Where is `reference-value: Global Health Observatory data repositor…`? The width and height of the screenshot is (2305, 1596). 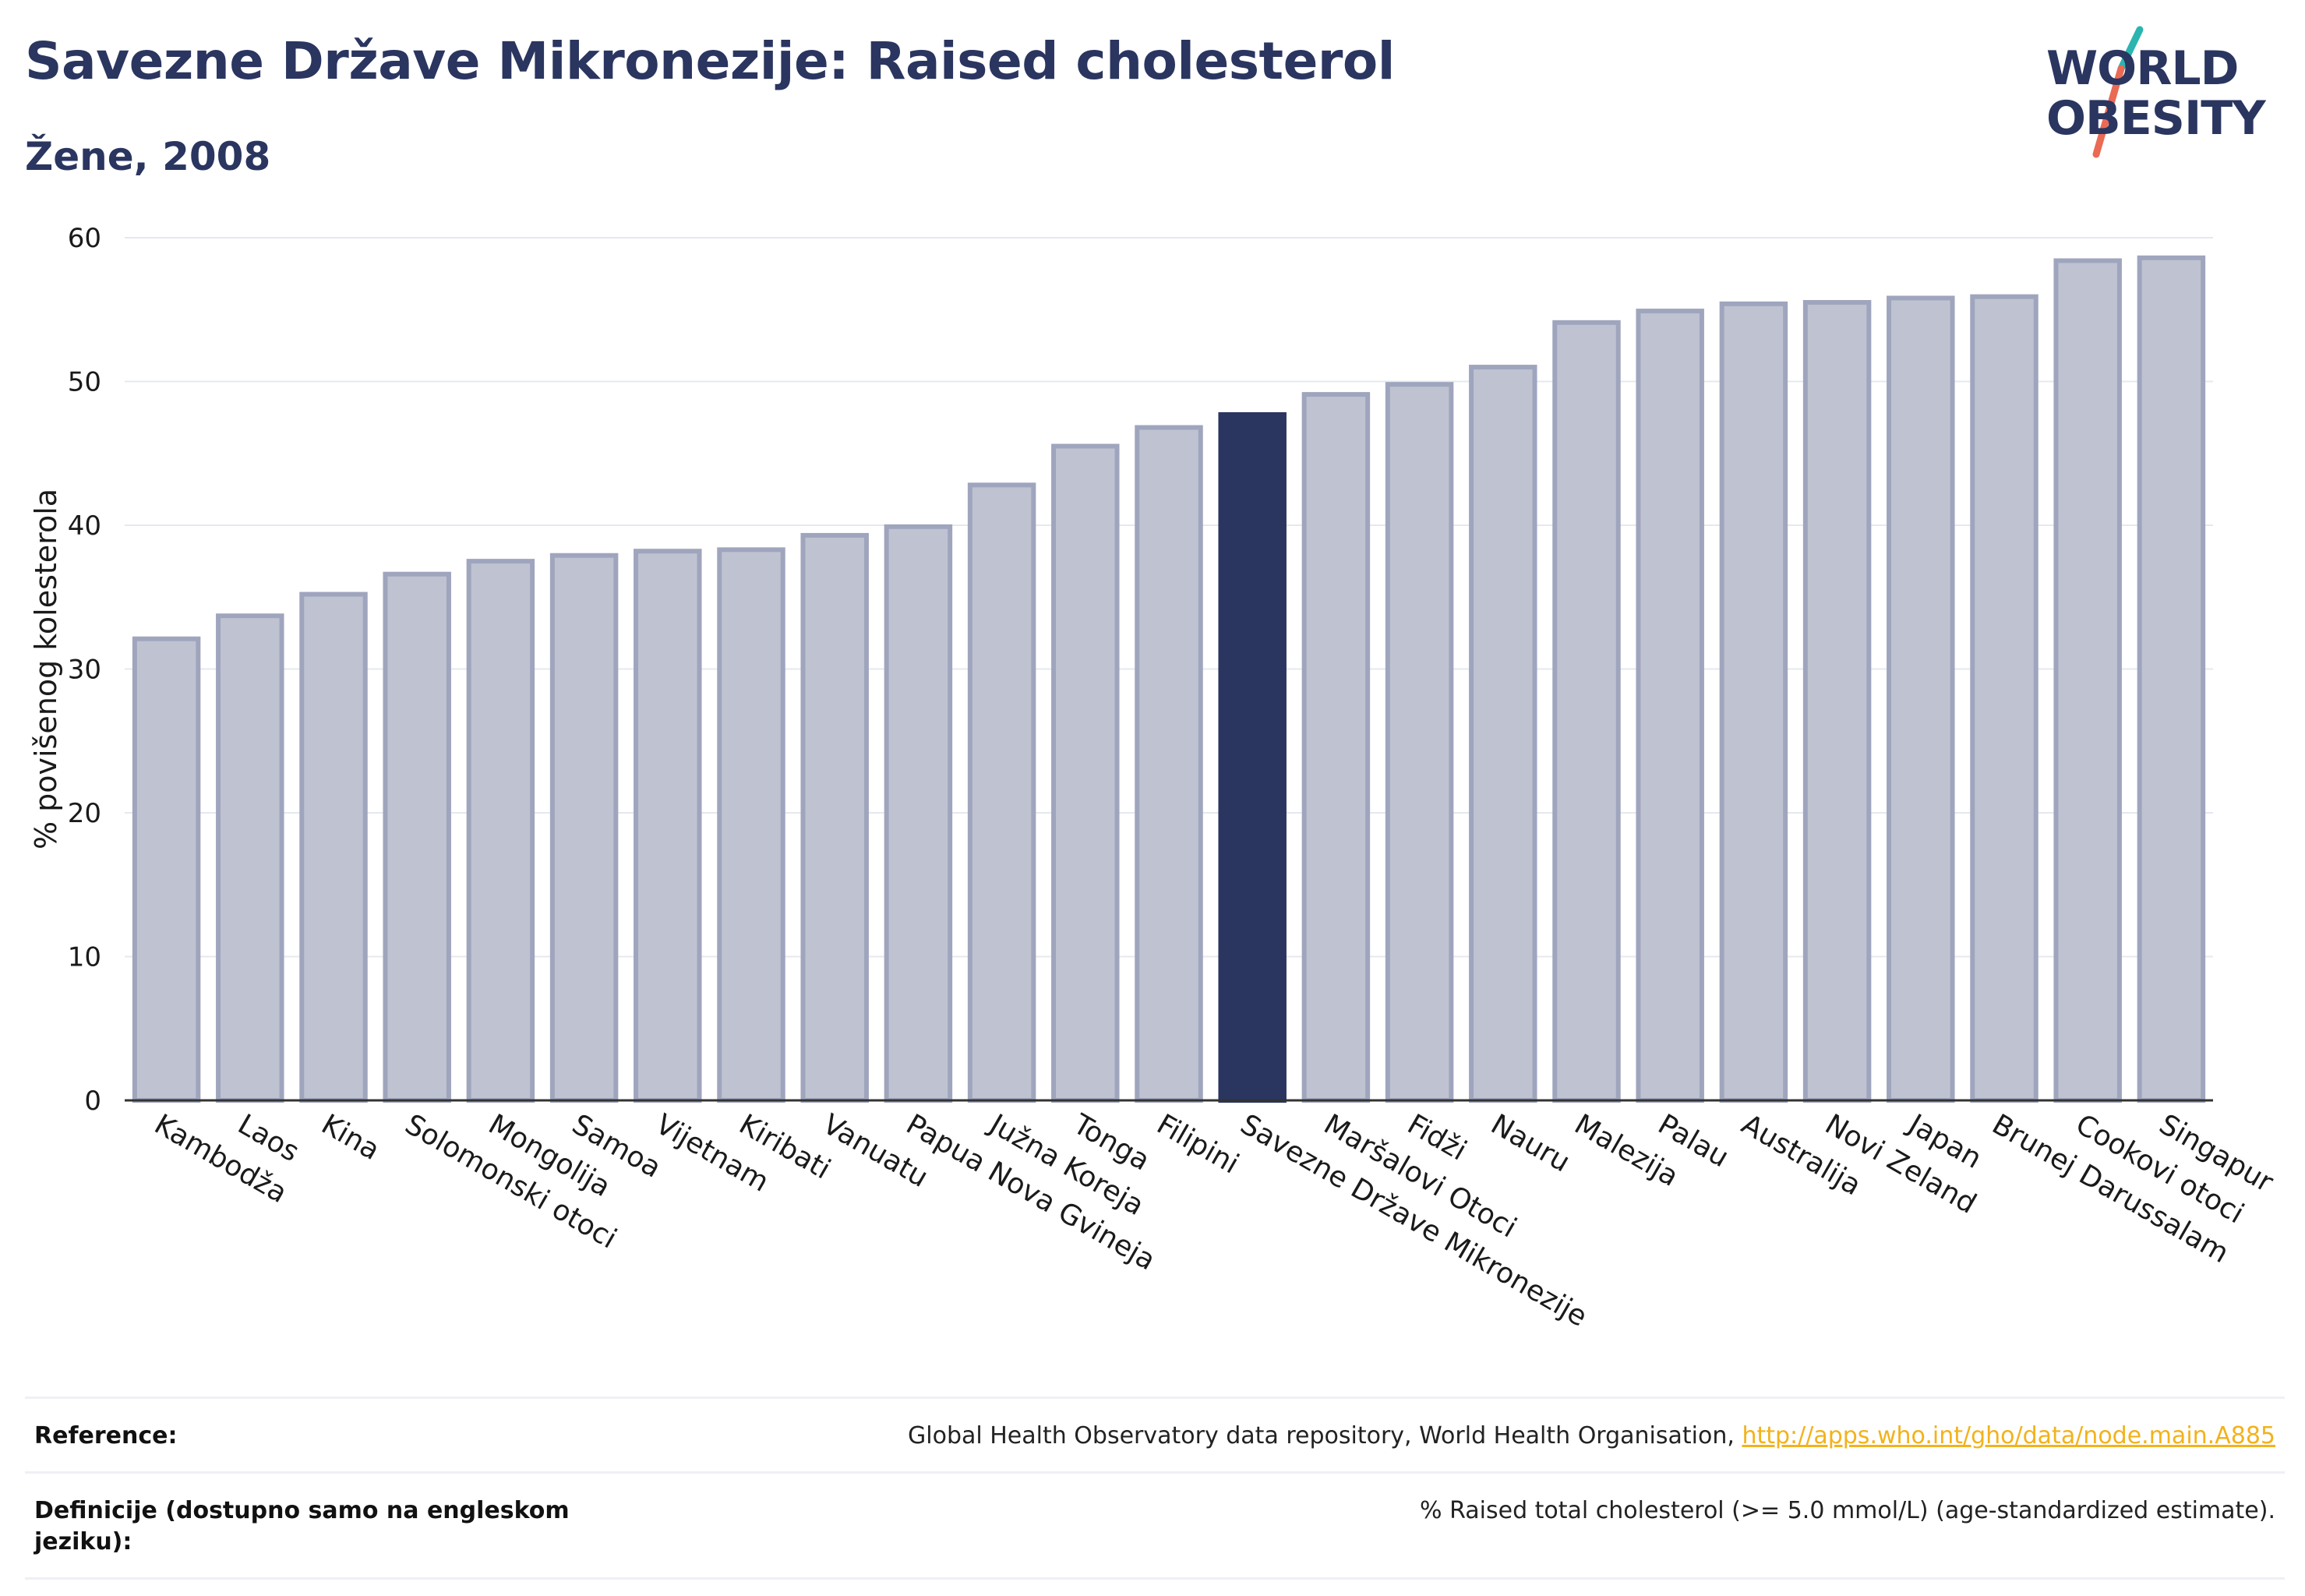 reference-value: Global Health Observatory data repositor… is located at coordinates (1591, 1437).